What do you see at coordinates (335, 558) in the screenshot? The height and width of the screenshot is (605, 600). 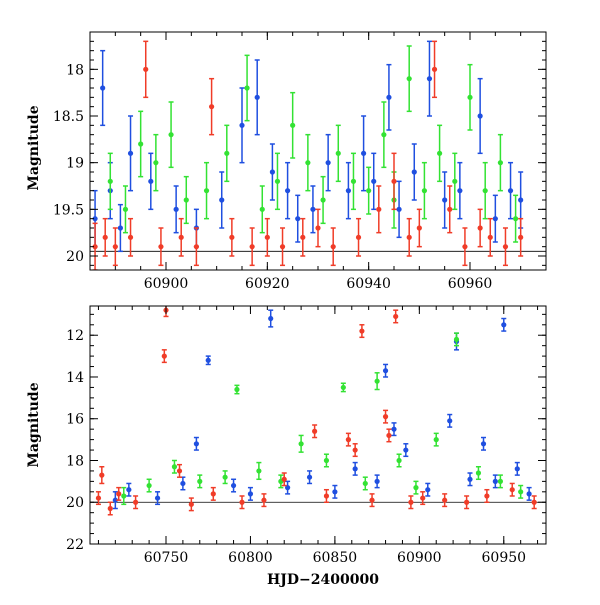 I see `bottom-x-tick-label: 60850` at bounding box center [335, 558].